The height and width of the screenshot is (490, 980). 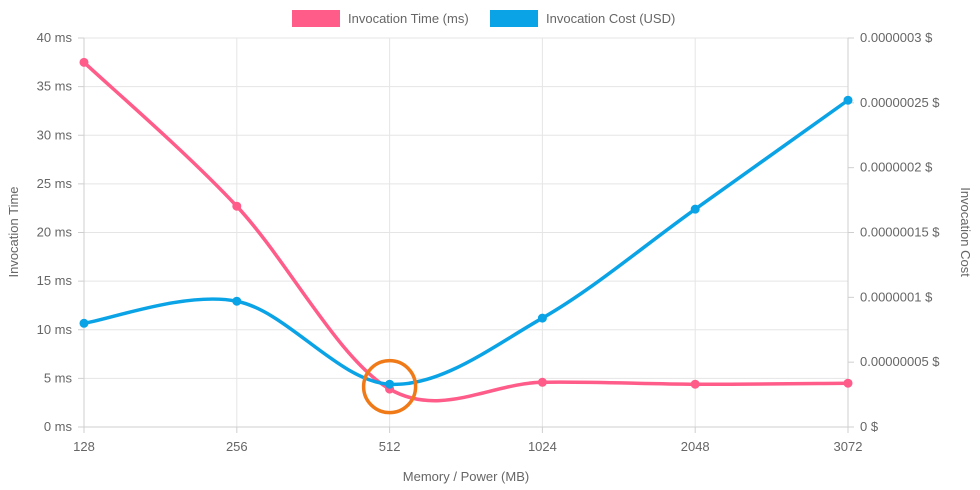 What do you see at coordinates (848, 446) in the screenshot?
I see `x-tick-label: 3072` at bounding box center [848, 446].